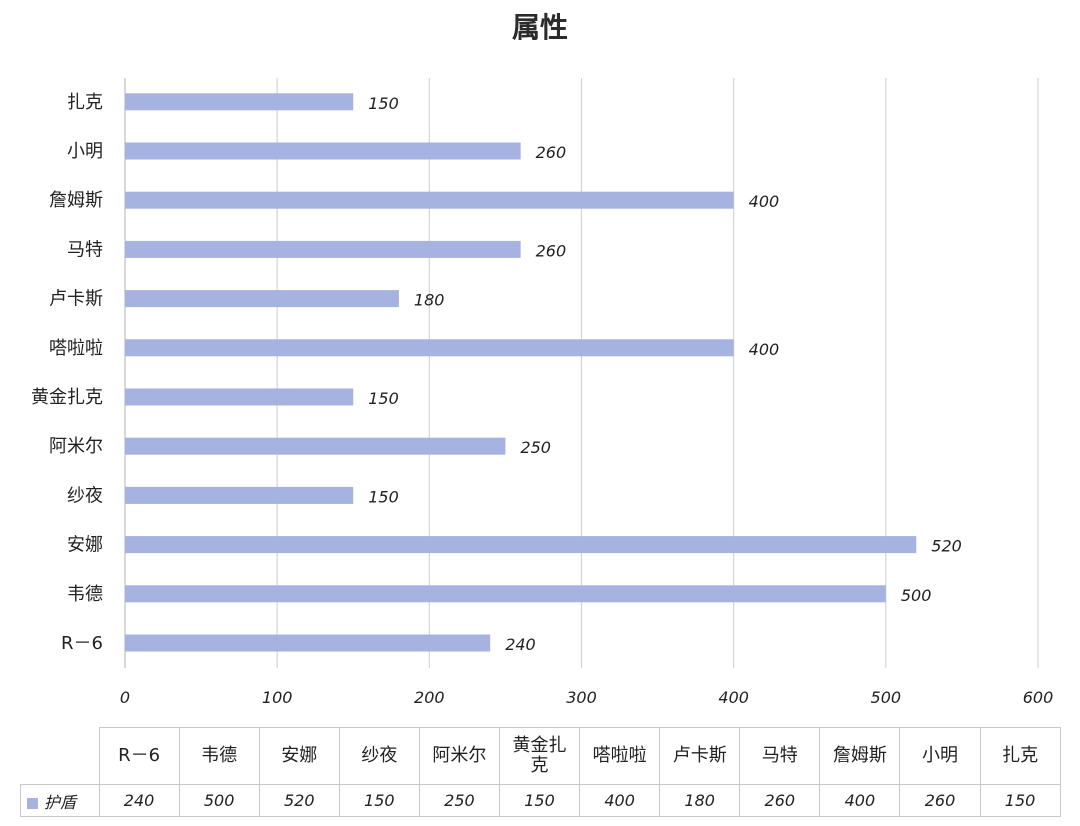 Image resolution: width=1080 pixels, height=826 pixels. I want to click on x-tick-label: 400, so click(733, 697).